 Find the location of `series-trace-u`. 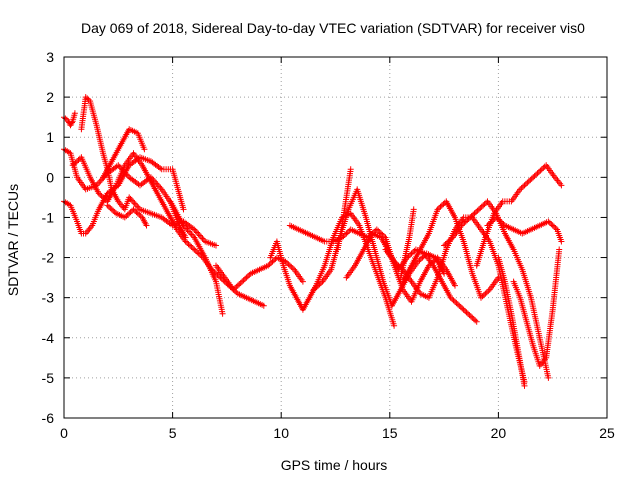

series-trace-u is located at coordinates (407, 243).